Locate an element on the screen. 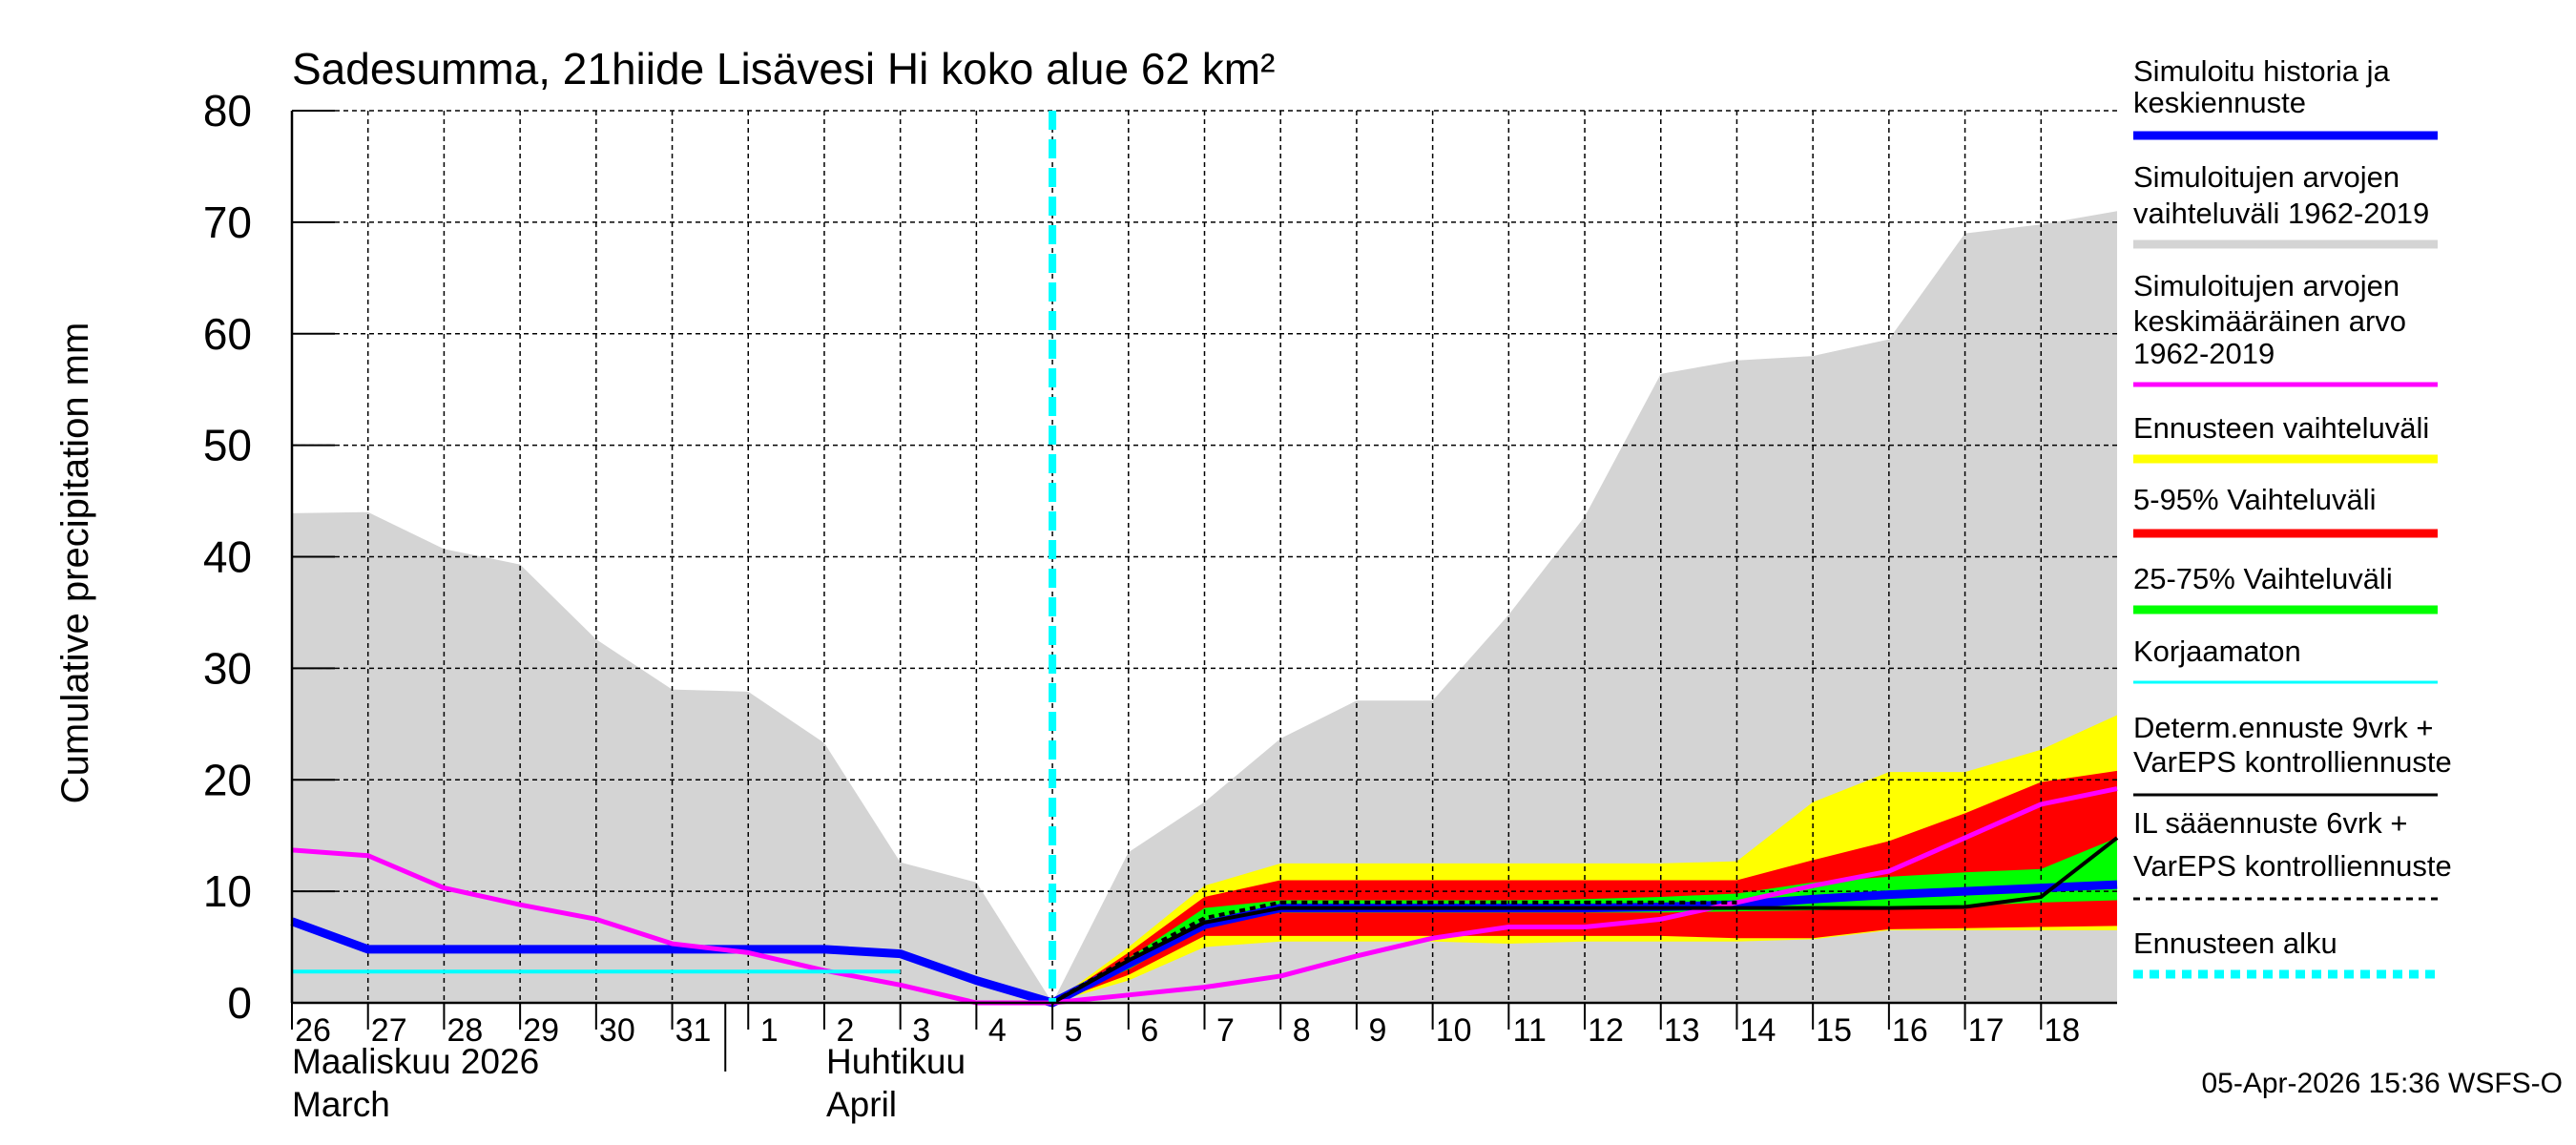 The width and height of the screenshot is (2576, 1145). y-tick-label: 30 is located at coordinates (227, 668).